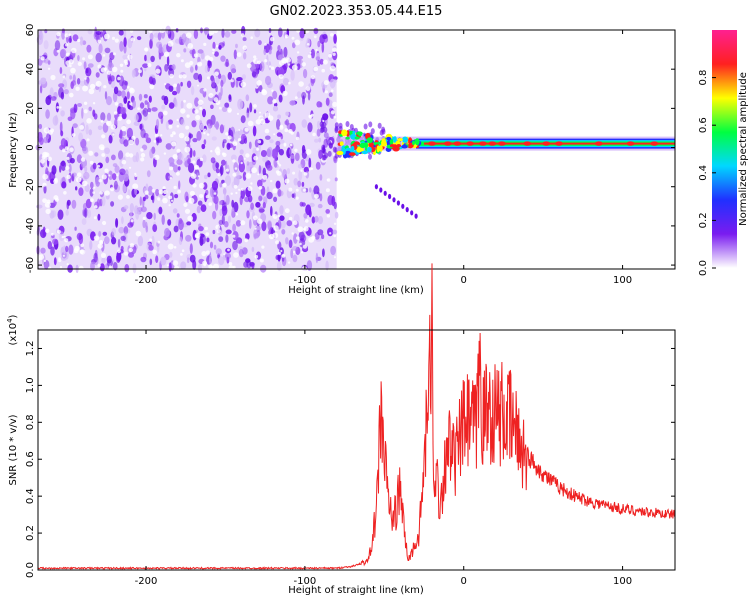 Image resolution: width=750 pixels, height=600 pixels. Describe the element at coordinates (707, 173) in the screenshot. I see `colorbar-ticks: 0.0 0.2 0.4 0.6 0.8` at that location.